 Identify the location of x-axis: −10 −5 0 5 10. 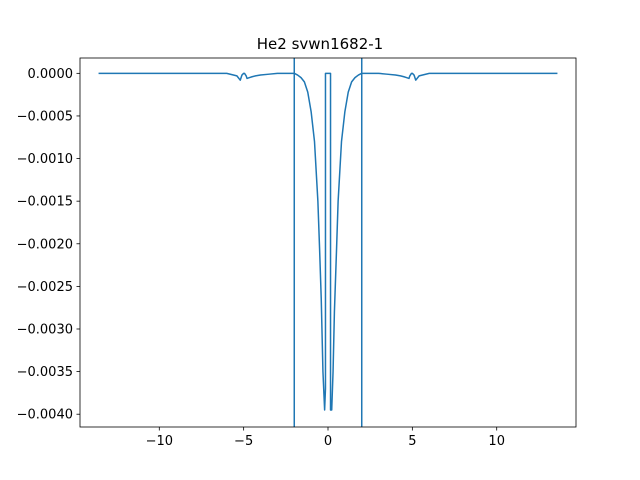
(325, 438).